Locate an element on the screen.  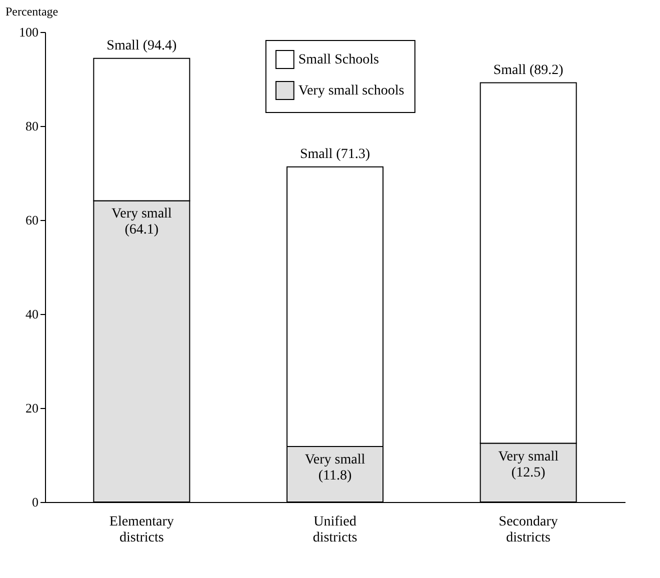
total-label: Small (71.3) is located at coordinates (335, 154).